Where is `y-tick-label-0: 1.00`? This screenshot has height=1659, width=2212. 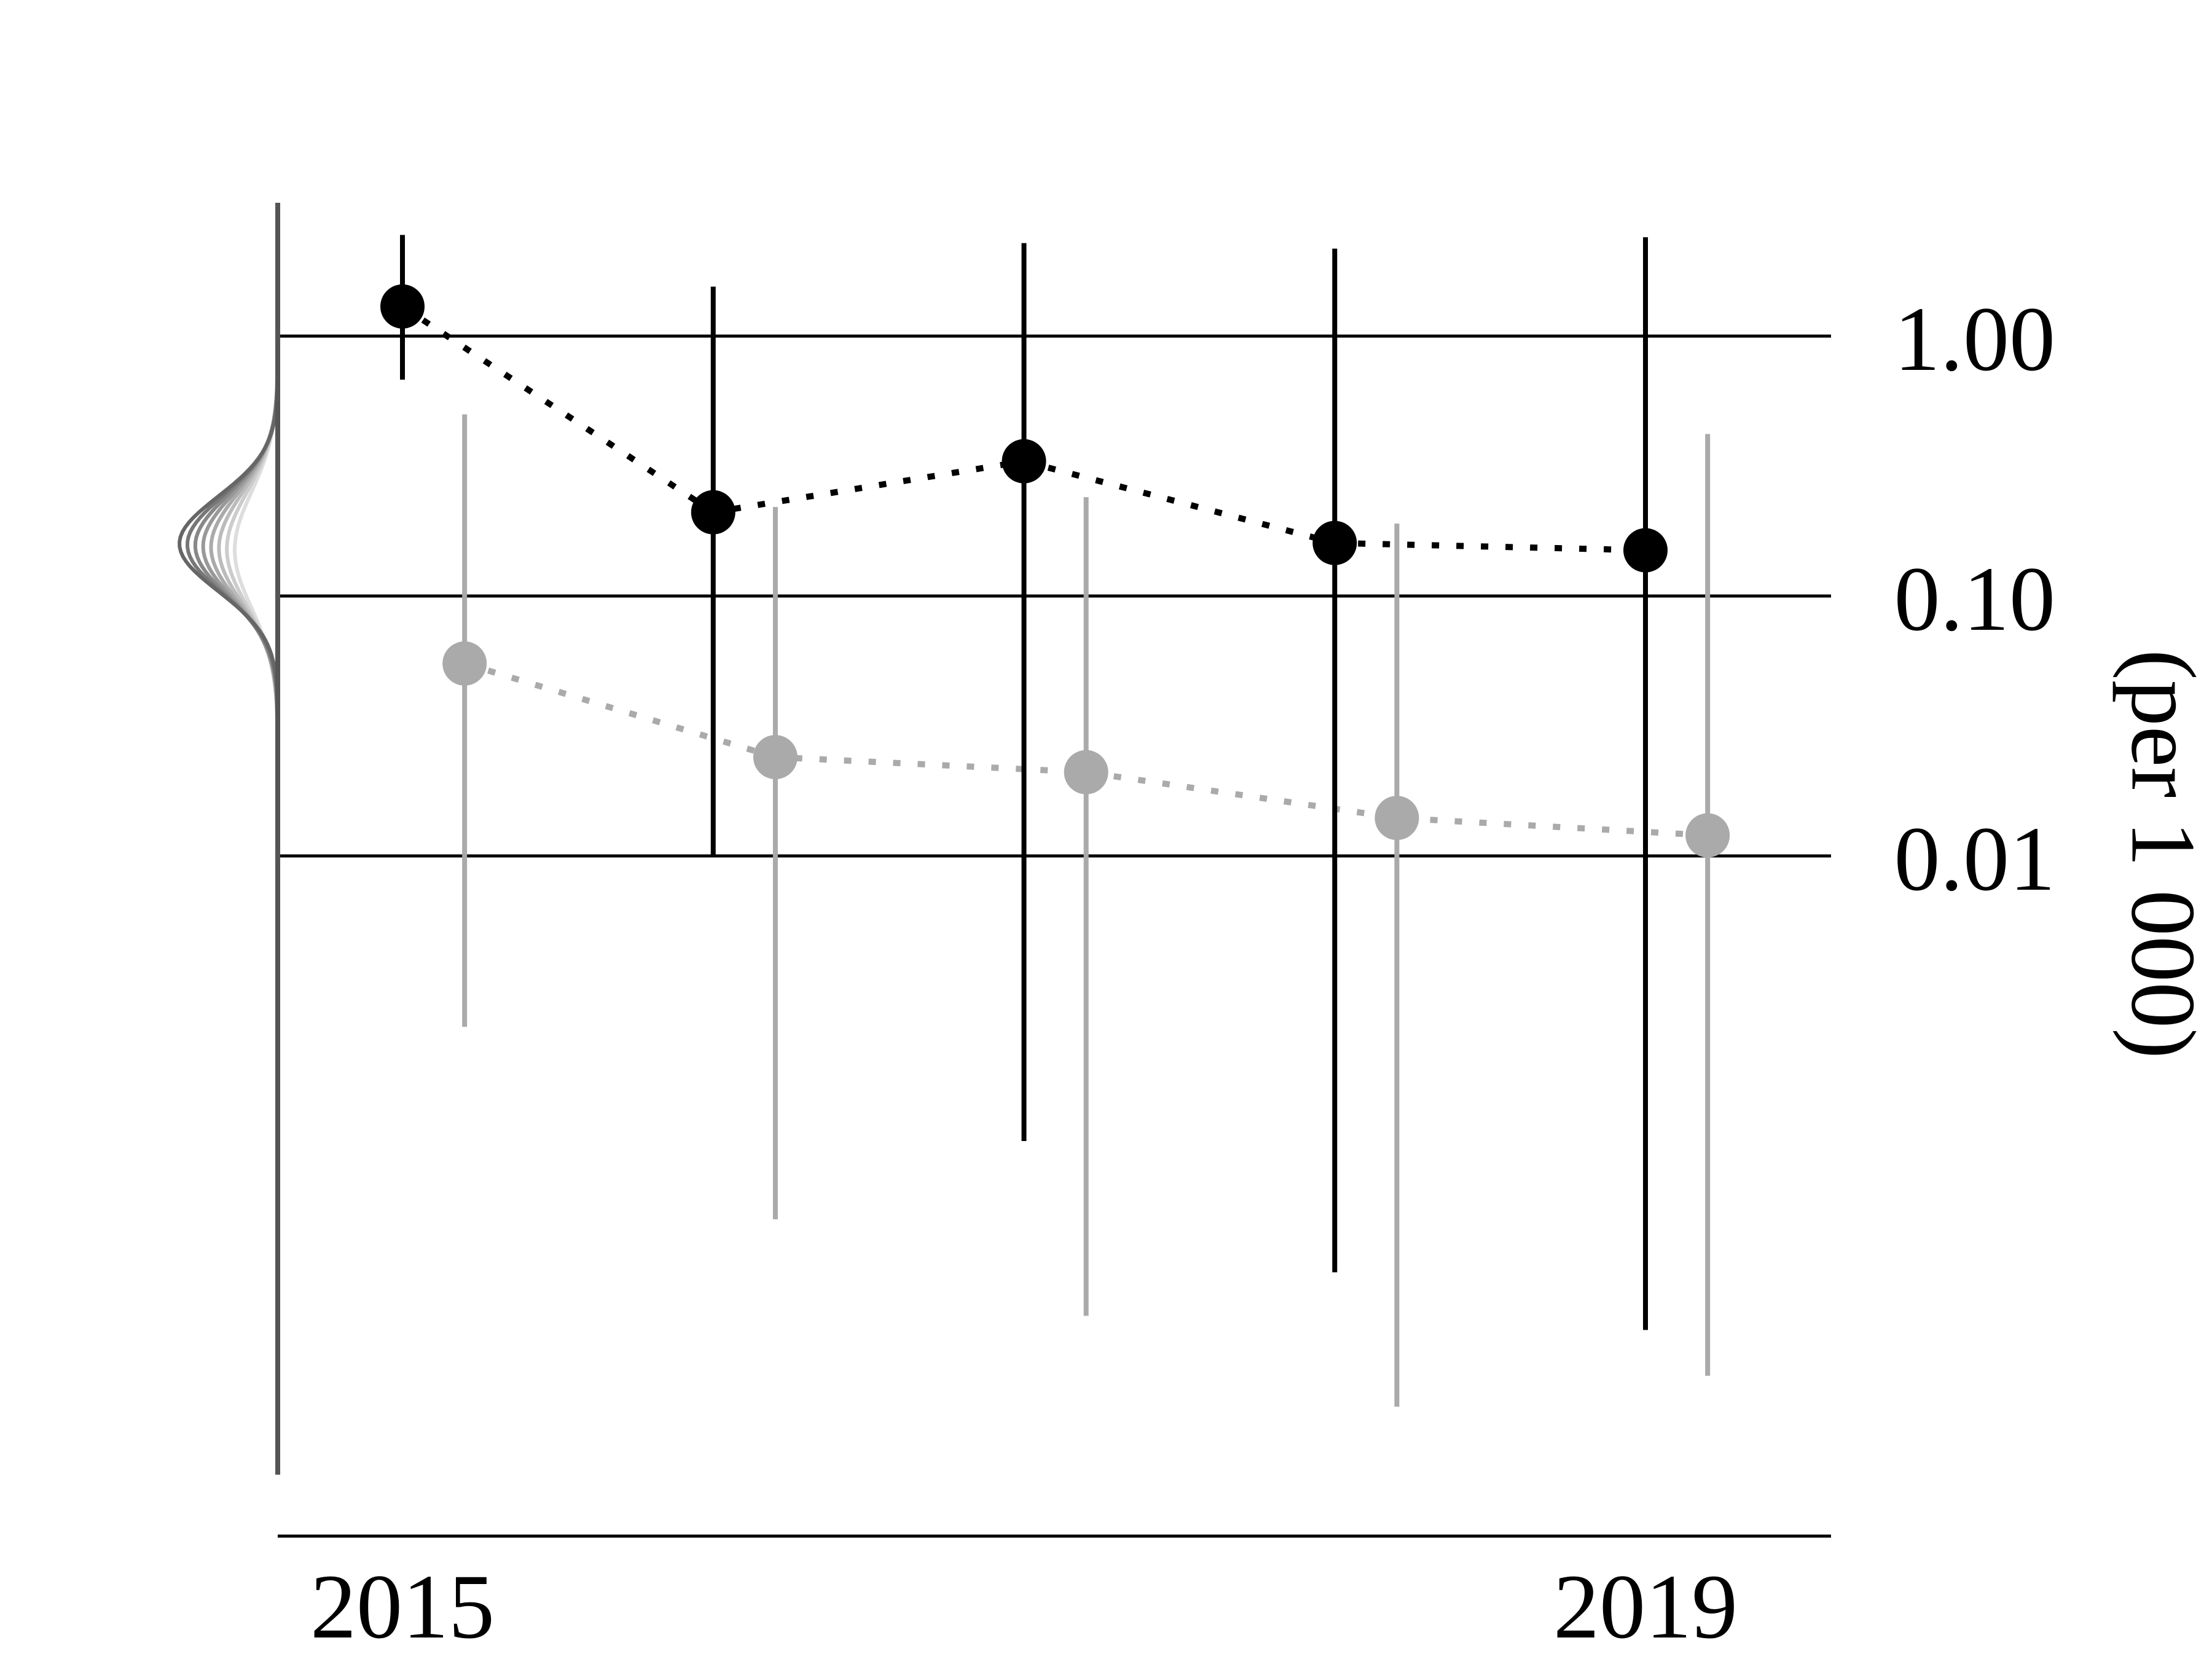 y-tick-label-0: 1.00 is located at coordinates (1975, 339).